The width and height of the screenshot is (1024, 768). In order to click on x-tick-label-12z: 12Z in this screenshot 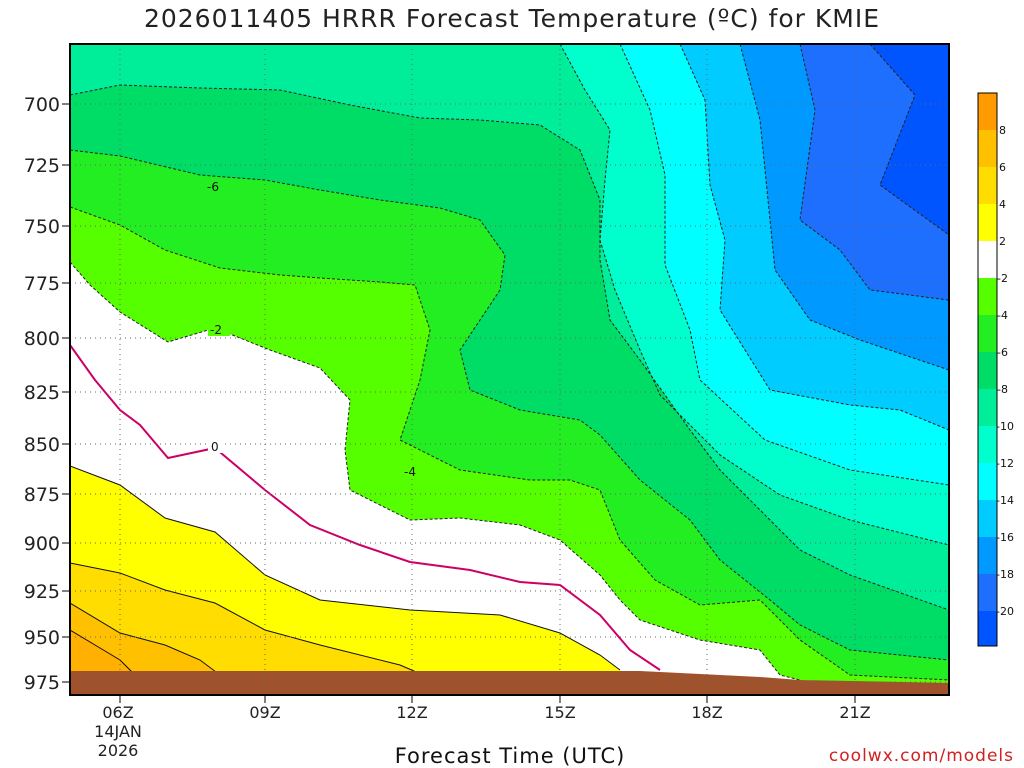, I will do `click(411, 712)`.